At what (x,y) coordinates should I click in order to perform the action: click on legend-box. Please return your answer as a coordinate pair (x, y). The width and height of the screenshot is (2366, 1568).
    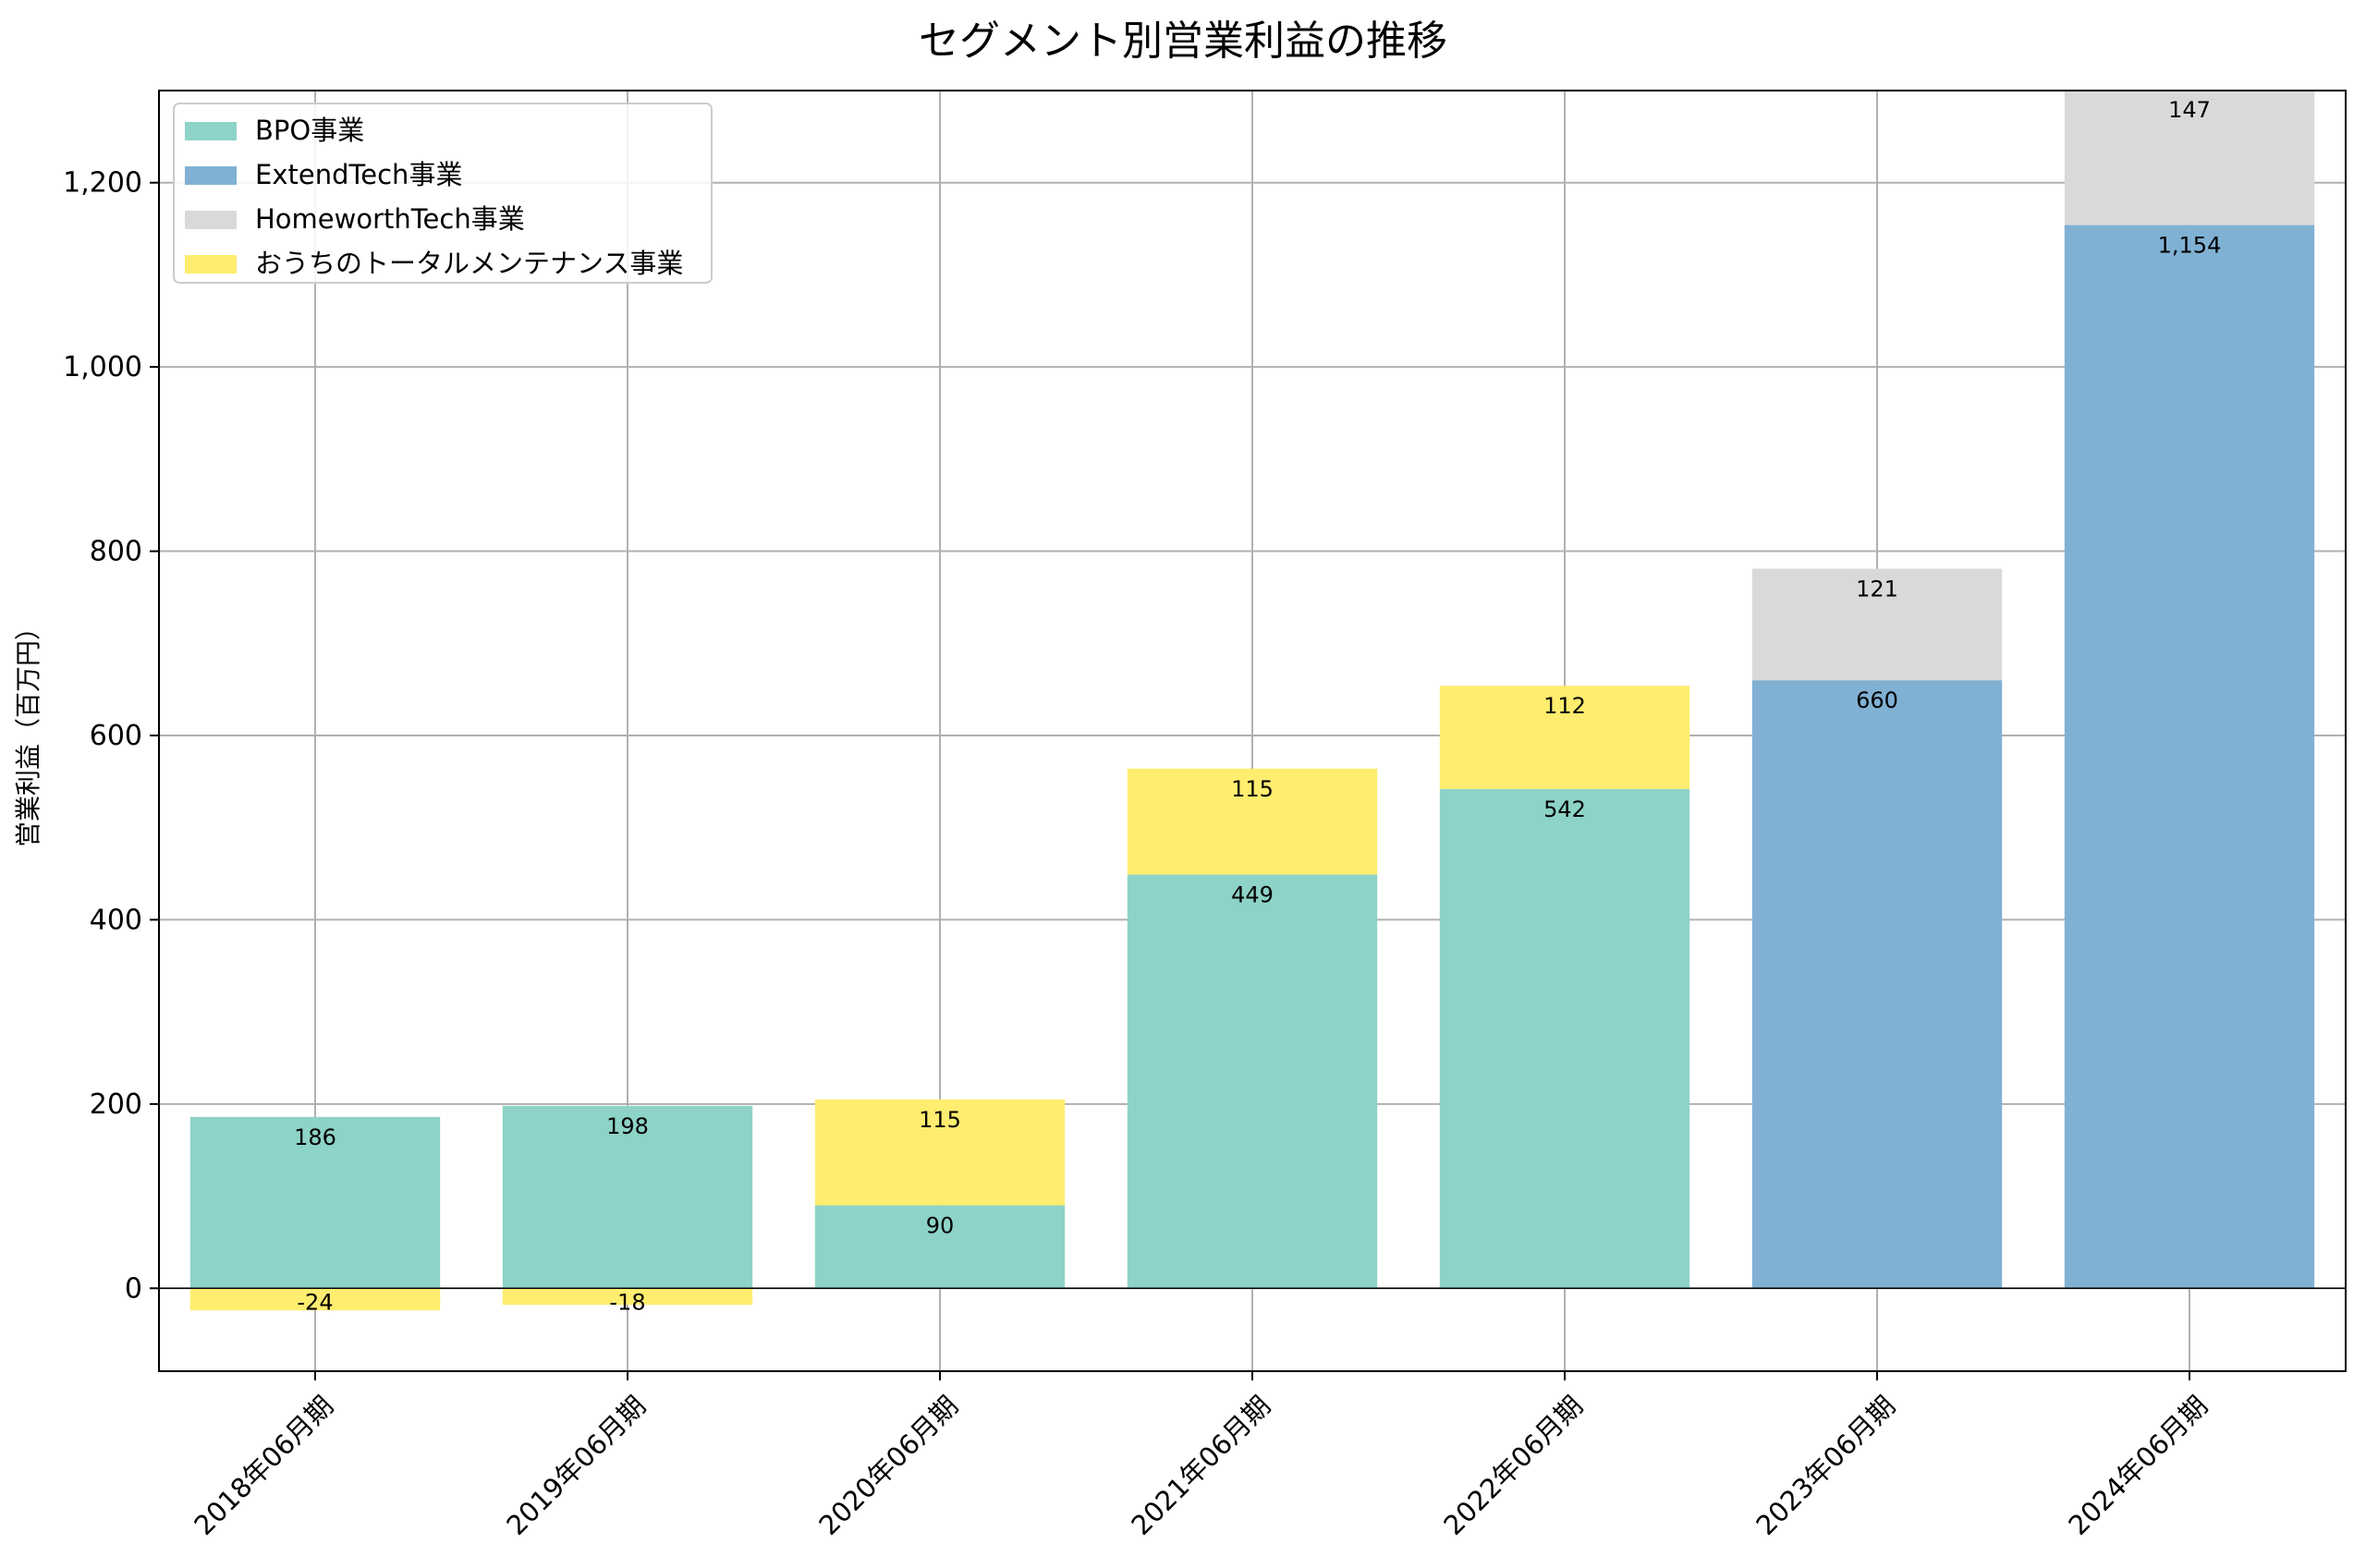
    Looking at the image, I should click on (443, 193).